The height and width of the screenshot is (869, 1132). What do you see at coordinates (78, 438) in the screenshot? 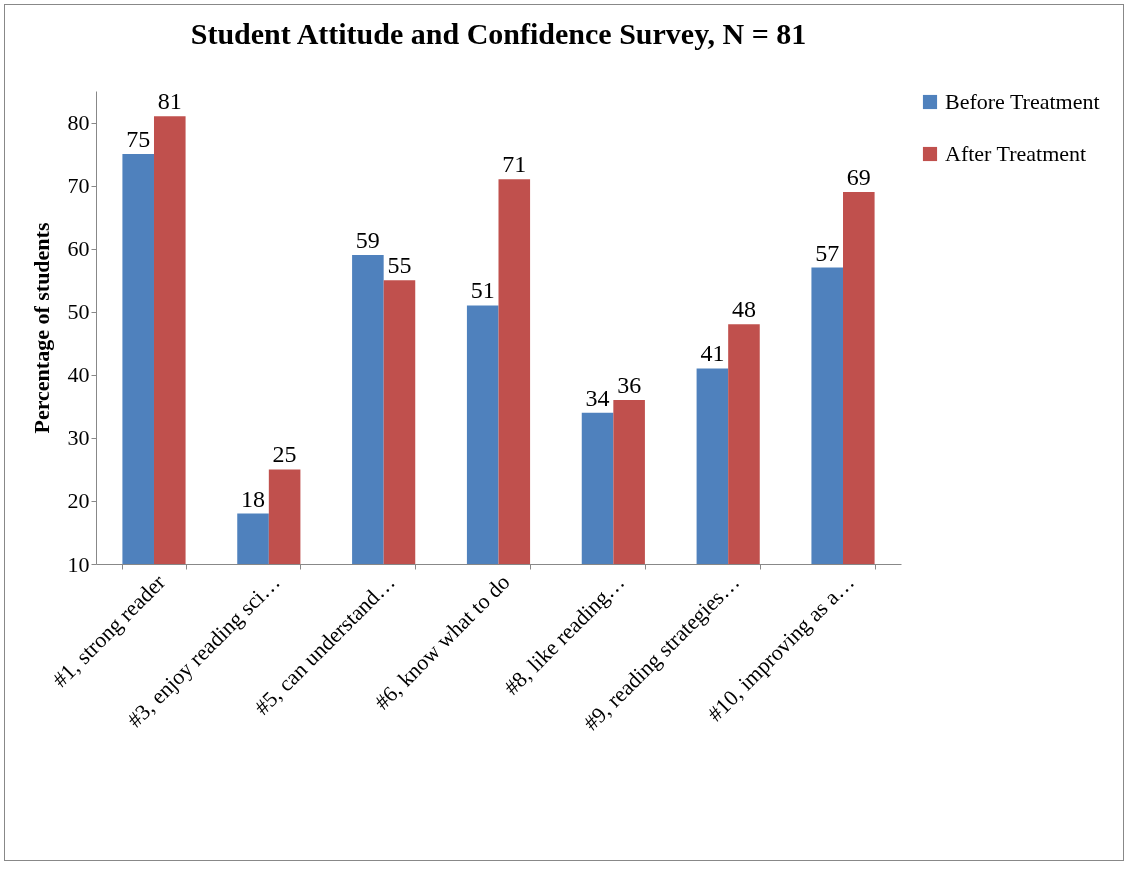
I see `y-tick-label: 30` at bounding box center [78, 438].